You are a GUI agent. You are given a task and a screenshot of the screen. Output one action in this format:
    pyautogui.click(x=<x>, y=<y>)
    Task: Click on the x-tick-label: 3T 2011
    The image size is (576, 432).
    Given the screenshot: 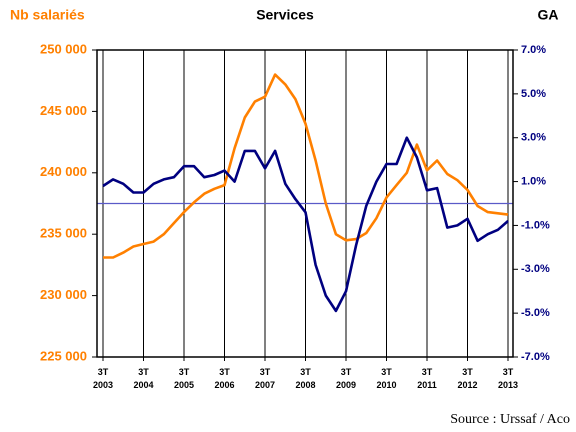 What is the action you would take?
    pyautogui.click(x=427, y=378)
    